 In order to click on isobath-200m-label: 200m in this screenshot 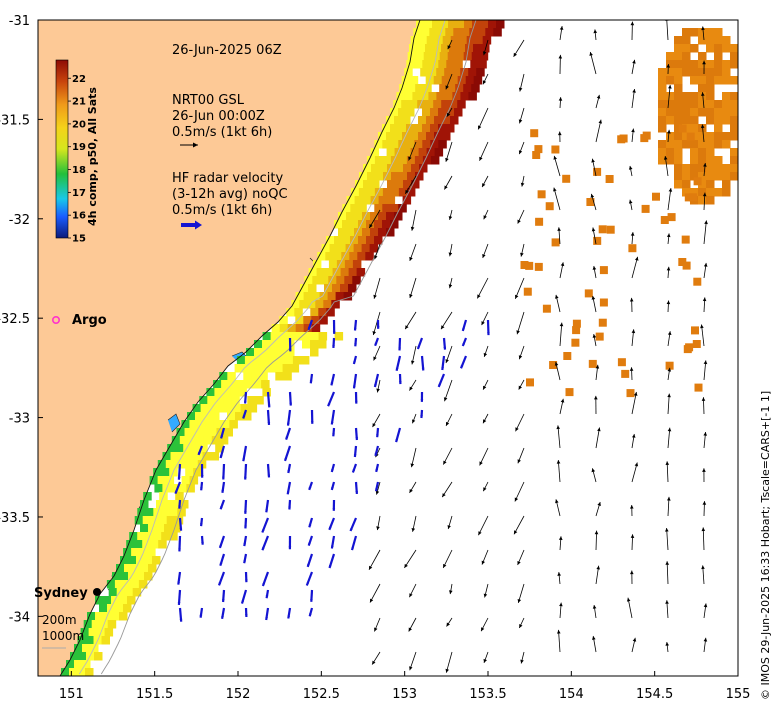, I will do `click(59, 620)`.